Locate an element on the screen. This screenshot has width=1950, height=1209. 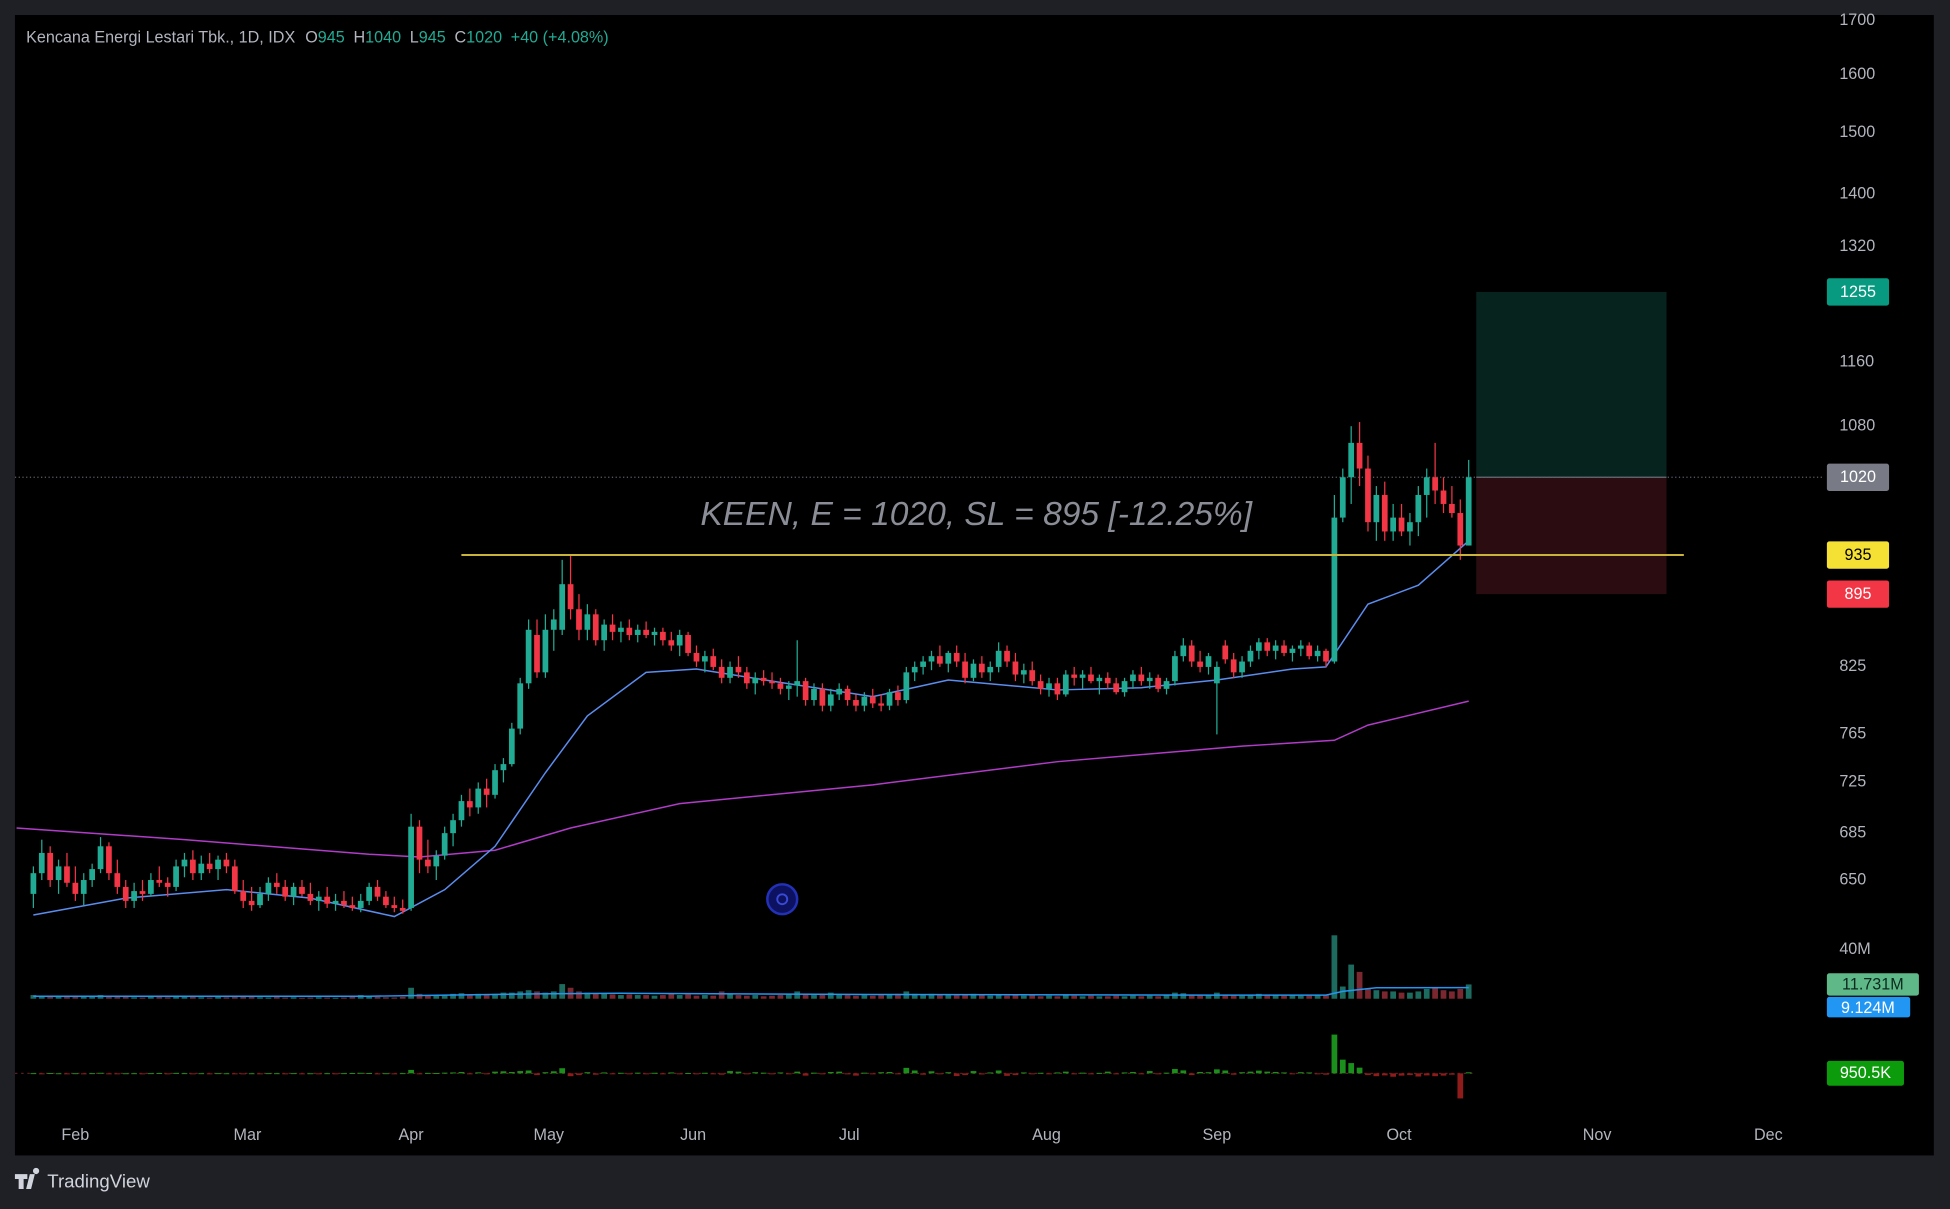
target-label-bg is located at coordinates (1858, 292).